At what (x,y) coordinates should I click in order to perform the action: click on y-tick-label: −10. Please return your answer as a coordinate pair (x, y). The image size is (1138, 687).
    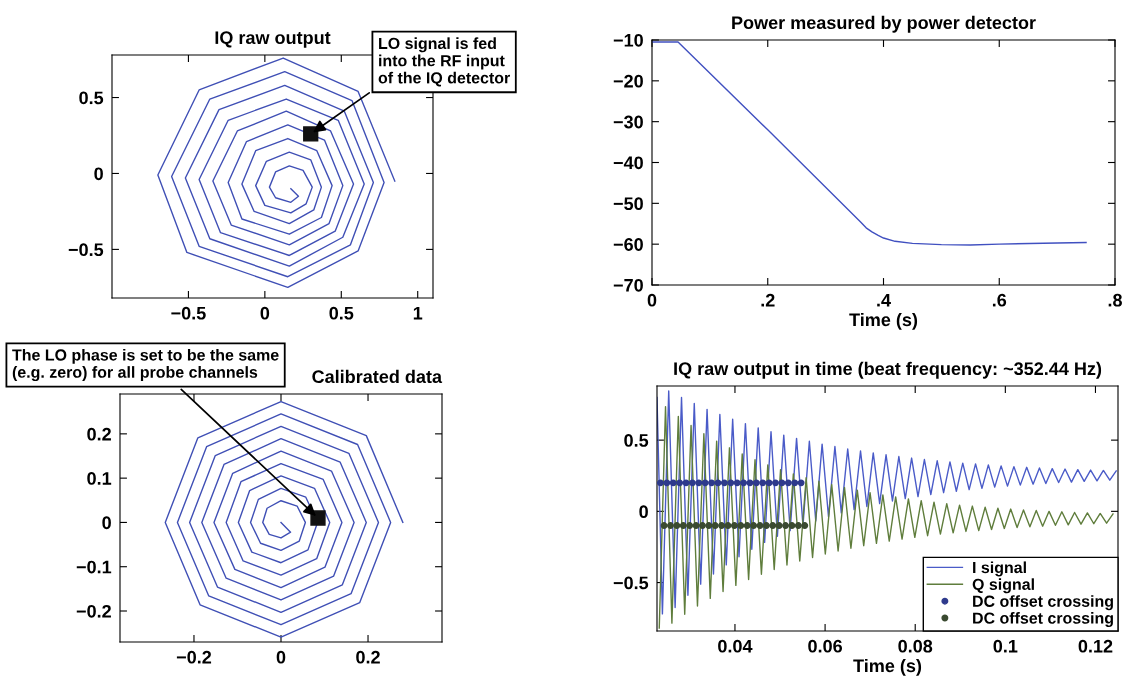
    Looking at the image, I should click on (628, 40).